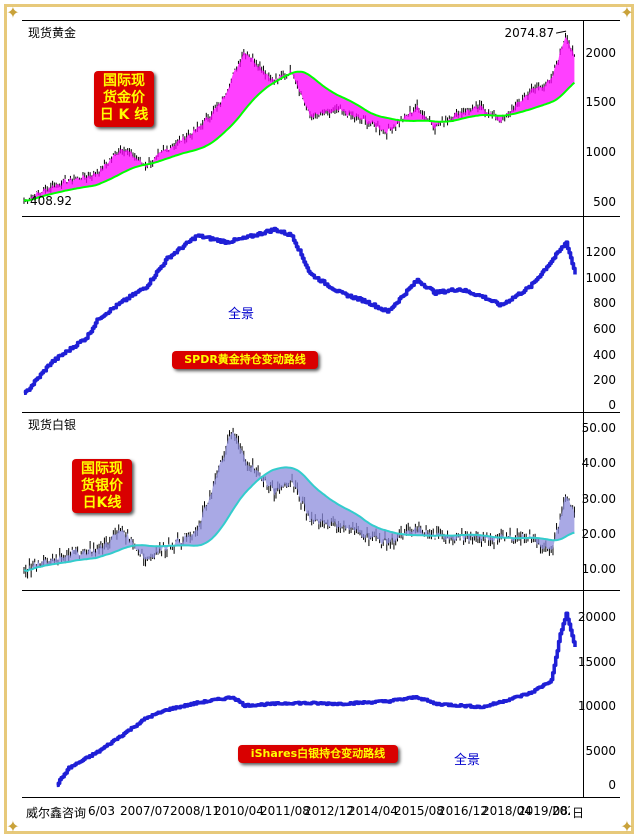  I want to click on y-tick-label: 2000, so click(600, 53).